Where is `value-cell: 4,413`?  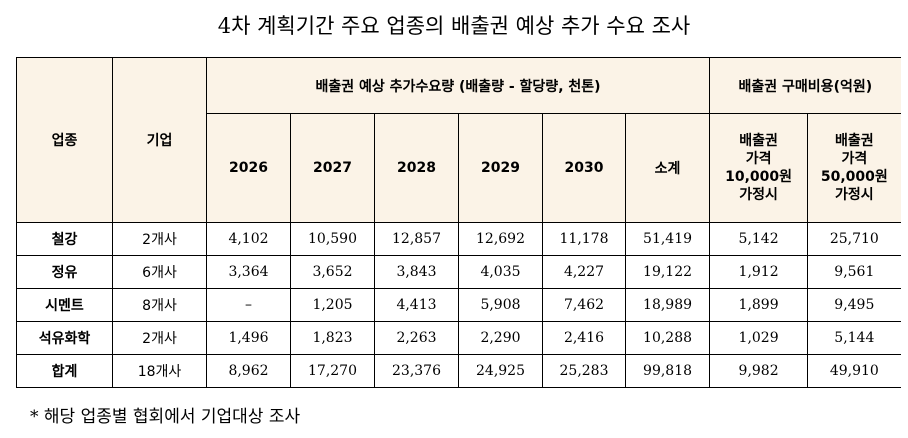 value-cell: 4,413 is located at coordinates (416, 305).